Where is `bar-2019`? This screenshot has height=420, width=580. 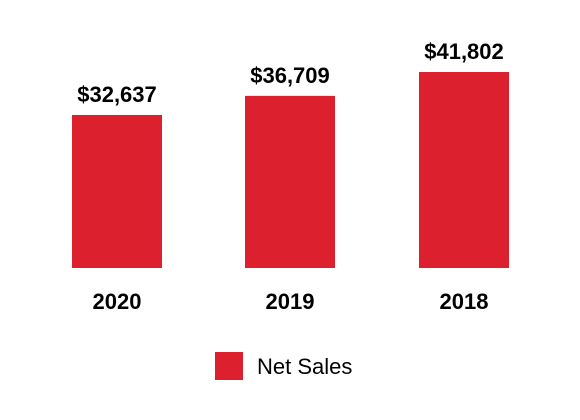 bar-2019 is located at coordinates (290, 181).